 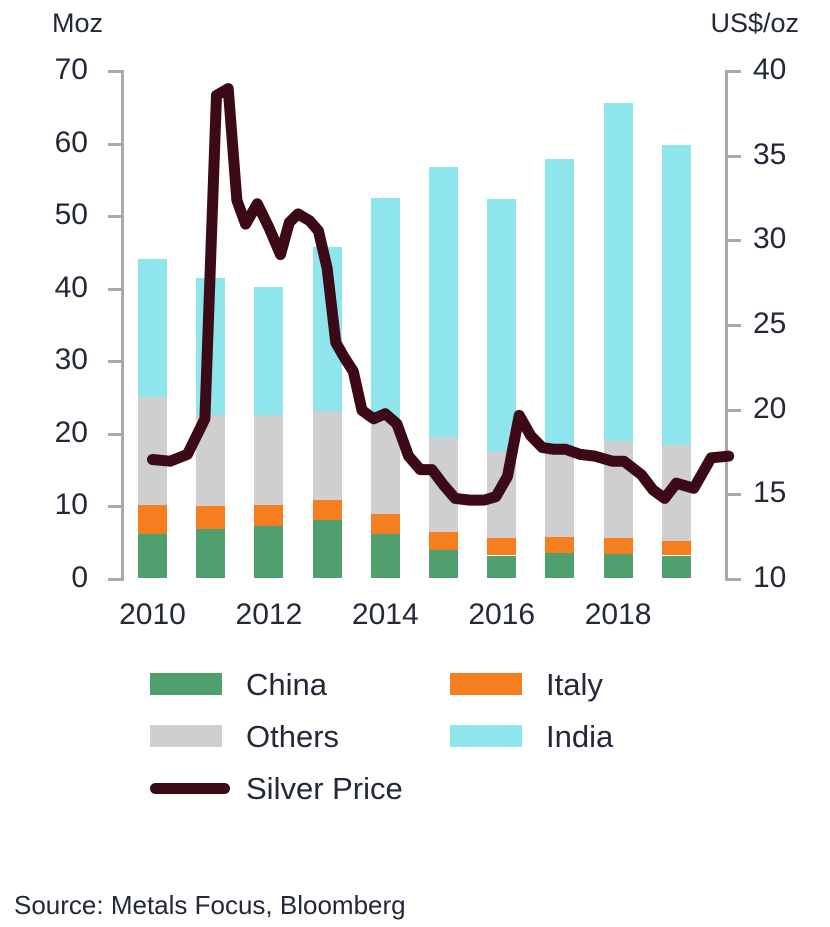 What do you see at coordinates (327, 510) in the screenshot?
I see `bar-segment-italy-2013` at bounding box center [327, 510].